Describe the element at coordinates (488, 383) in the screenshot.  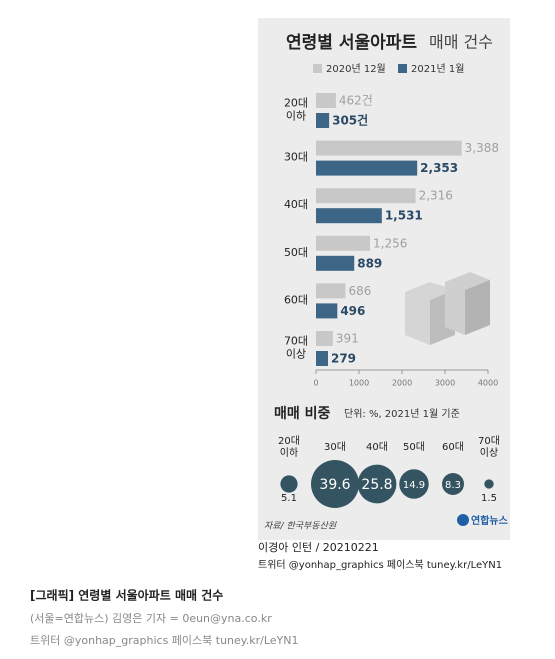
I see `x-tick-label: 4000` at that location.